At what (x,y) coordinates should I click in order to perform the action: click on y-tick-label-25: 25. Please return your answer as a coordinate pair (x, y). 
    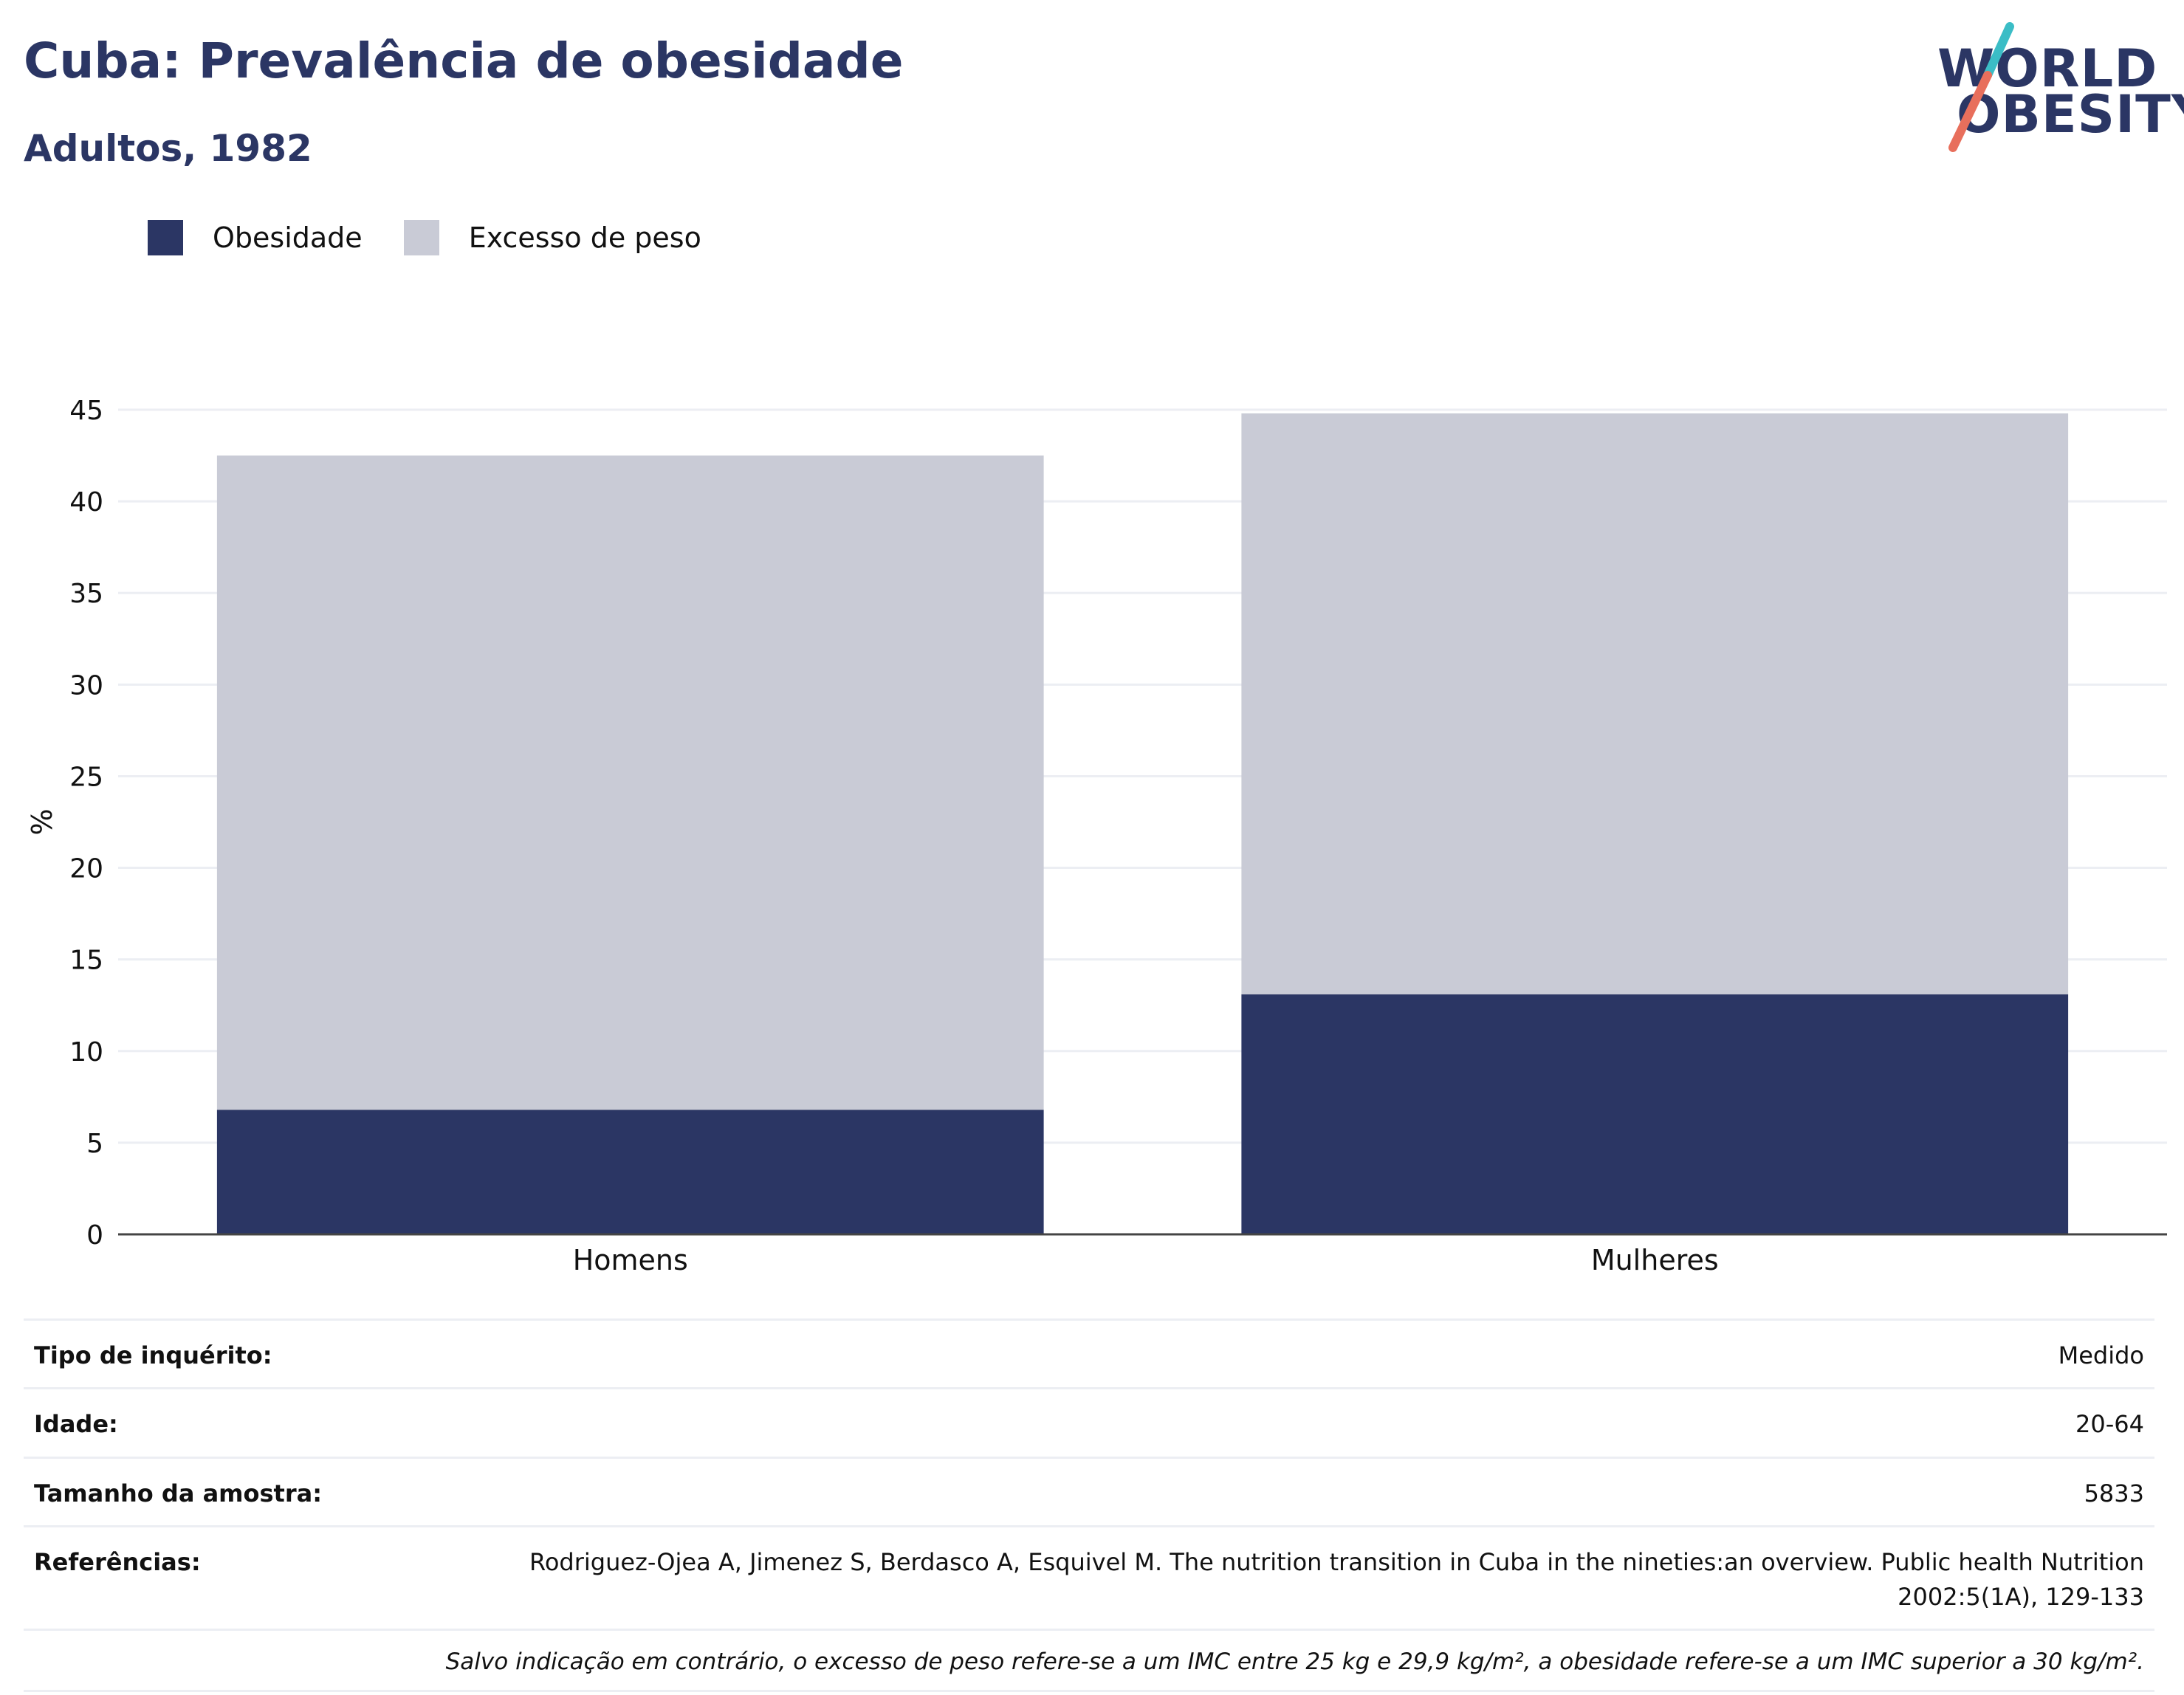
    Looking at the image, I should click on (86, 777).